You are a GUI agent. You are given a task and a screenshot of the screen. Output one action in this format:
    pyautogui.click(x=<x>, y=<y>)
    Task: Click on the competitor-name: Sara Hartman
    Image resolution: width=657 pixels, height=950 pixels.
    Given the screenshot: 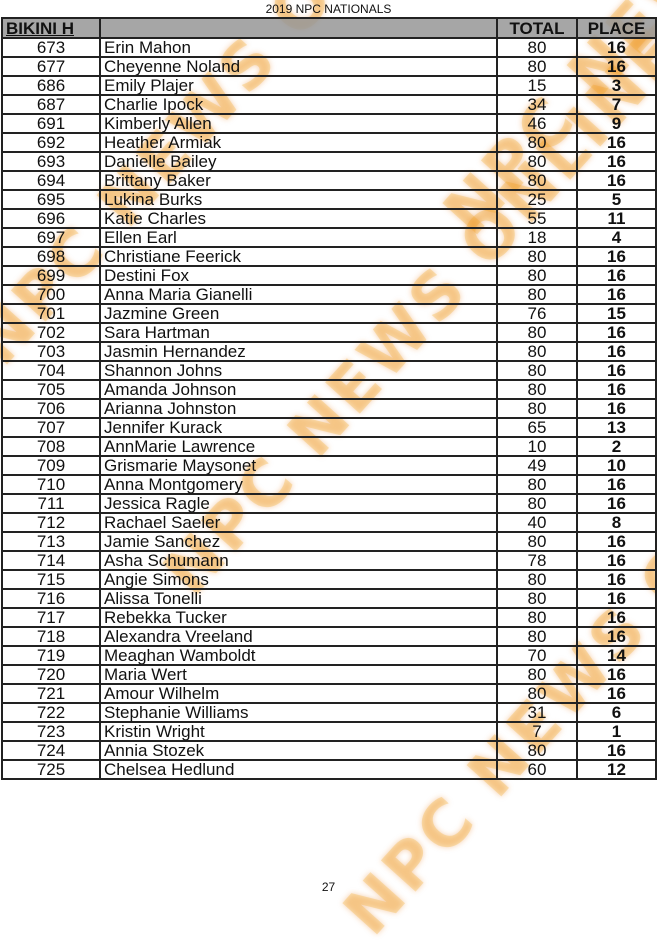 What is the action you would take?
    pyautogui.click(x=298, y=332)
    